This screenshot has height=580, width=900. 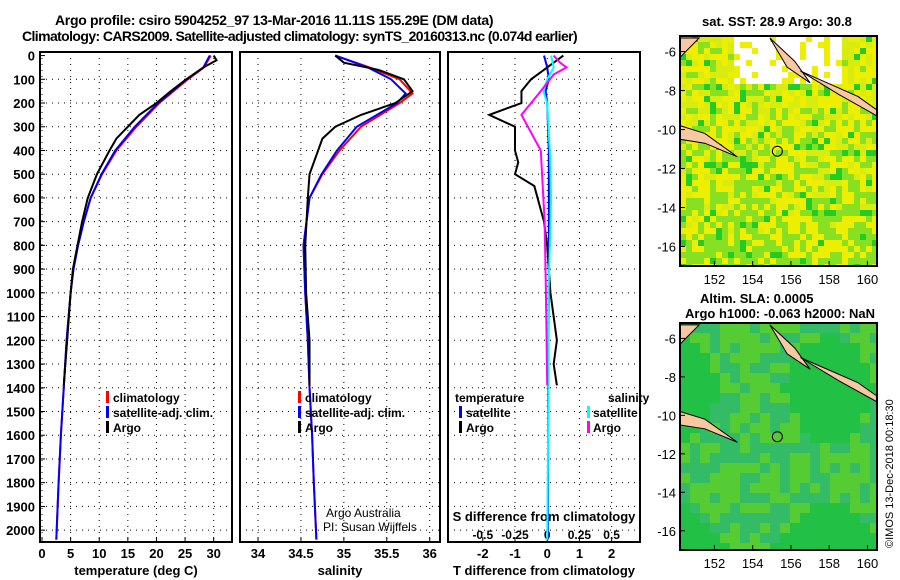 I want to click on y-tick-label: 1300, so click(x=20, y=364).